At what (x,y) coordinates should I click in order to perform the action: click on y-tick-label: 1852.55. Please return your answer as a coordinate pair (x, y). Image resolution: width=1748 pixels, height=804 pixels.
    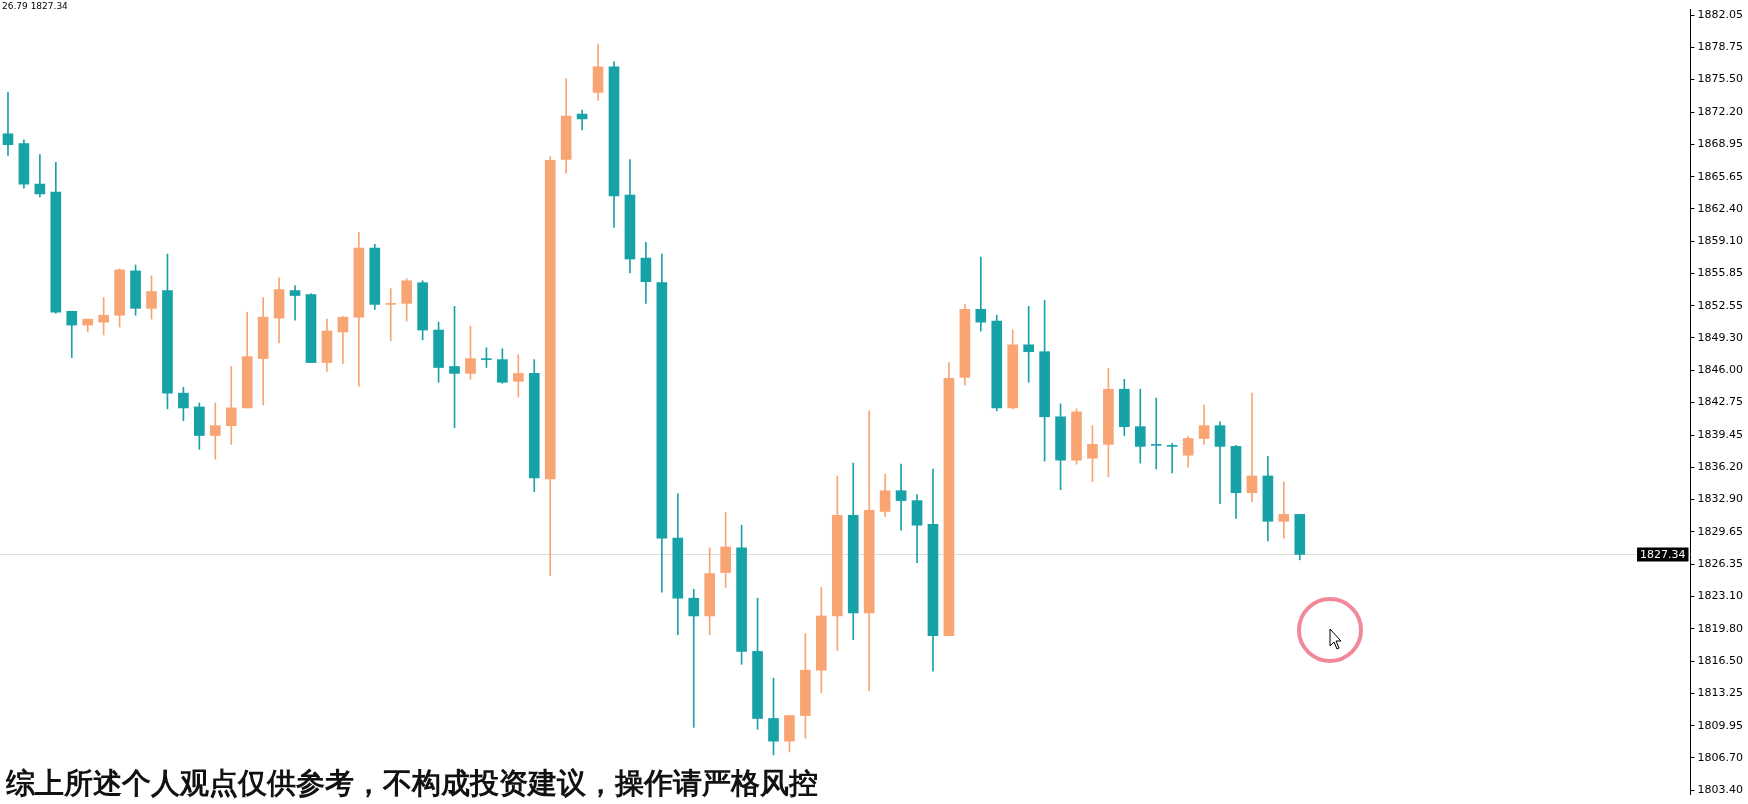
    Looking at the image, I should click on (1720, 305).